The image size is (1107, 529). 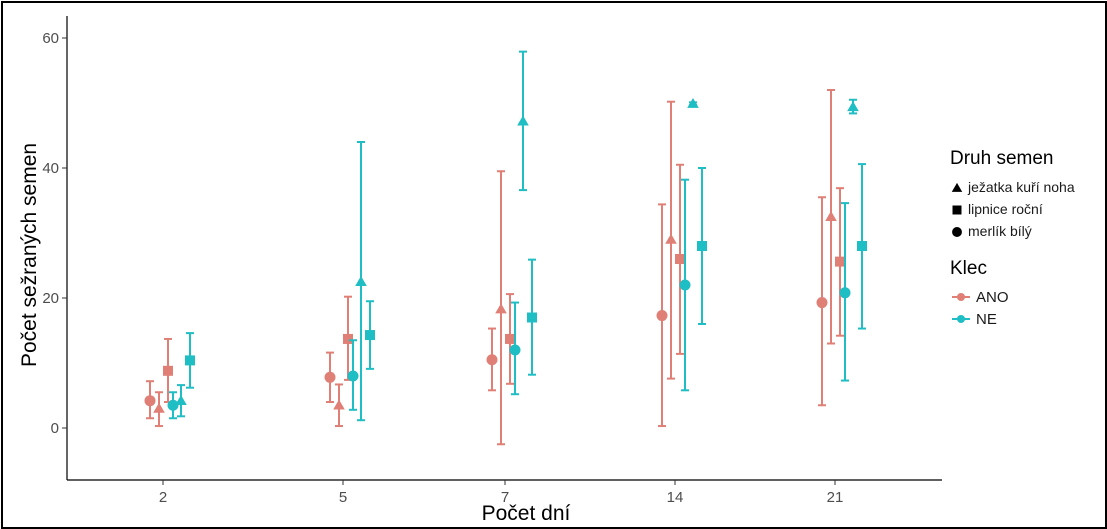 What do you see at coordinates (1000, 231) in the screenshot?
I see `legend-item-label: merlík bílý` at bounding box center [1000, 231].